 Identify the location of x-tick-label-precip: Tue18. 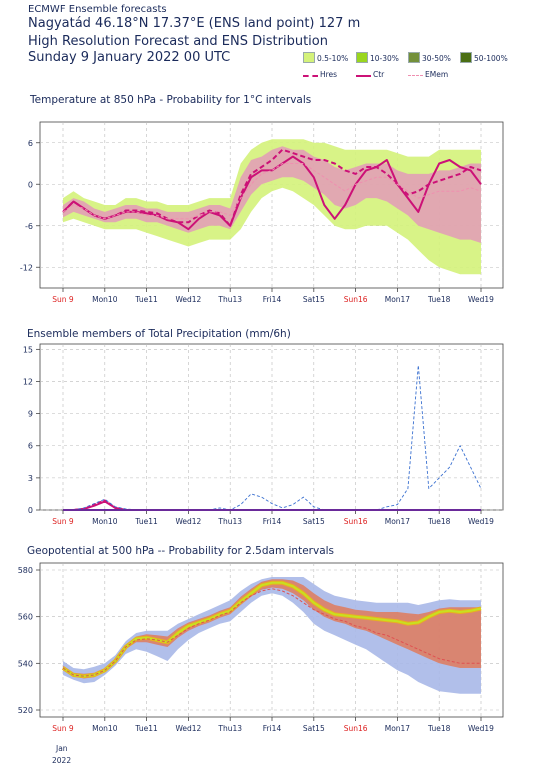
(439, 521).